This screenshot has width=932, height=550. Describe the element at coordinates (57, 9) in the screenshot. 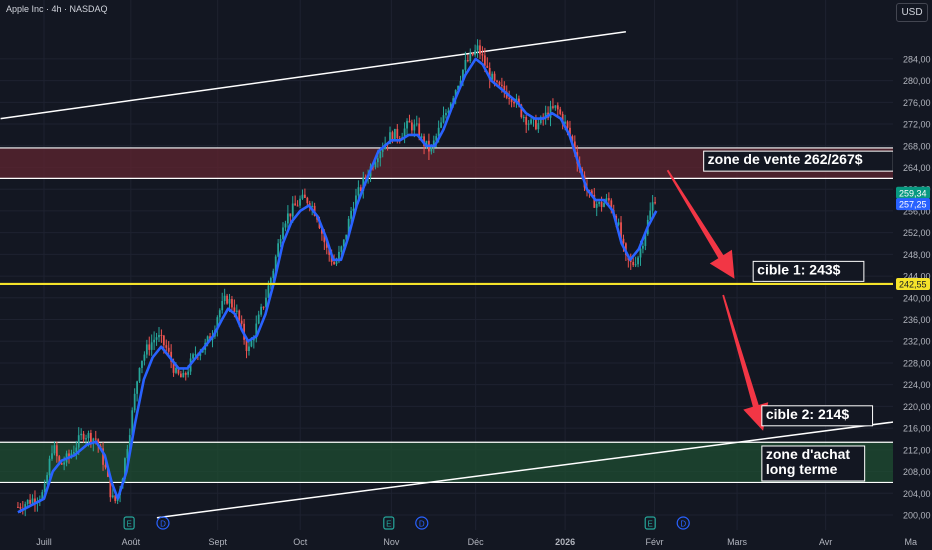

I see `symbol-title: Apple Inc · 4h · NASDAQ` at that location.